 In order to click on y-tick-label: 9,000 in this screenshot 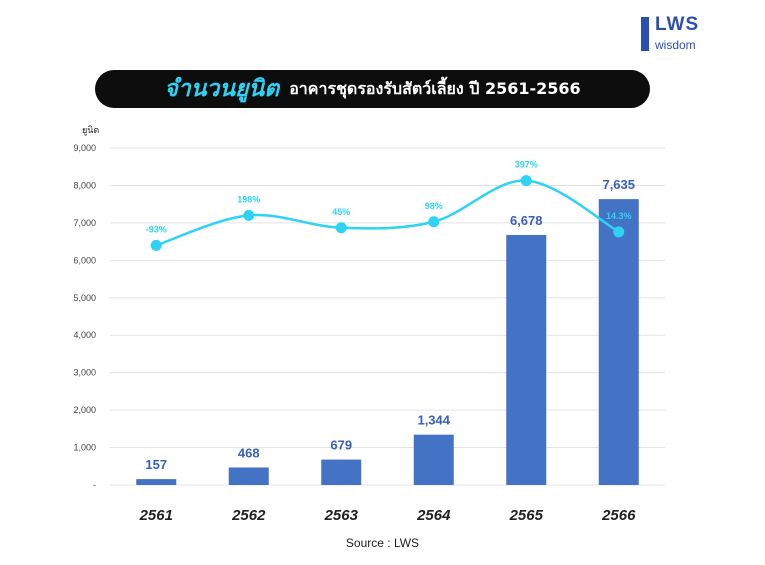, I will do `click(84, 148)`.